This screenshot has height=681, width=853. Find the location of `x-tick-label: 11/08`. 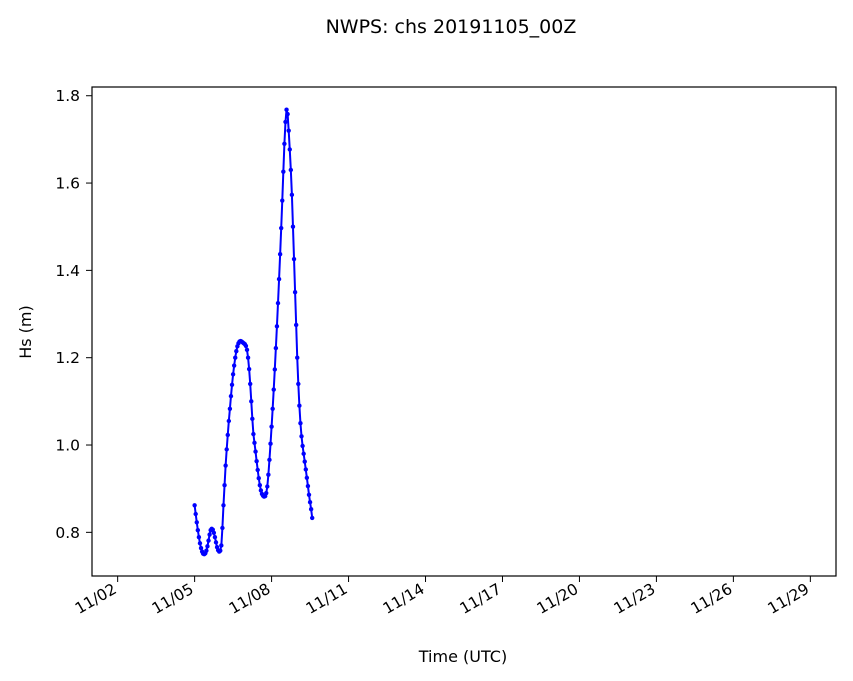

x-tick-label: 11/08 is located at coordinates (250, 599).